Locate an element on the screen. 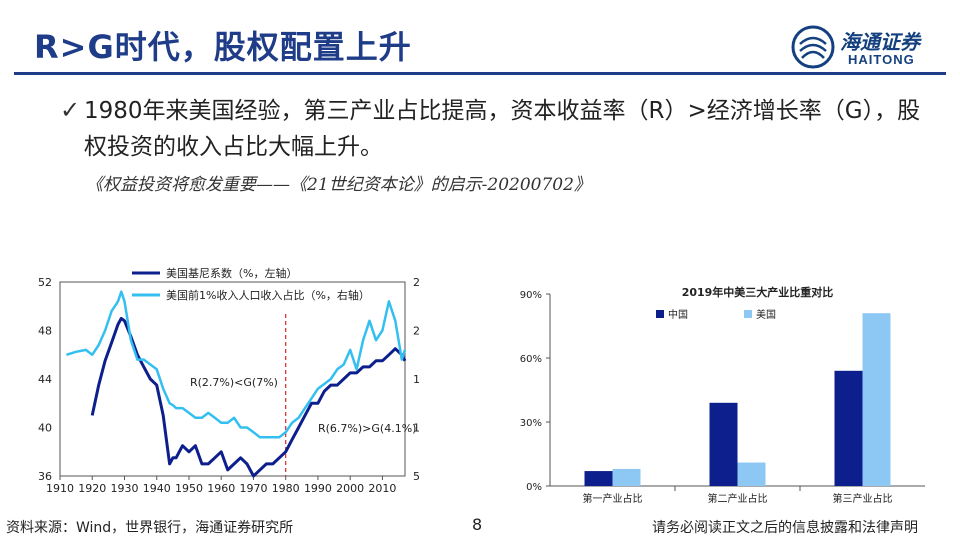  footer-disclaimer: 请务必阅读正文之后的信息披露和法律声明 is located at coordinates (785, 528).